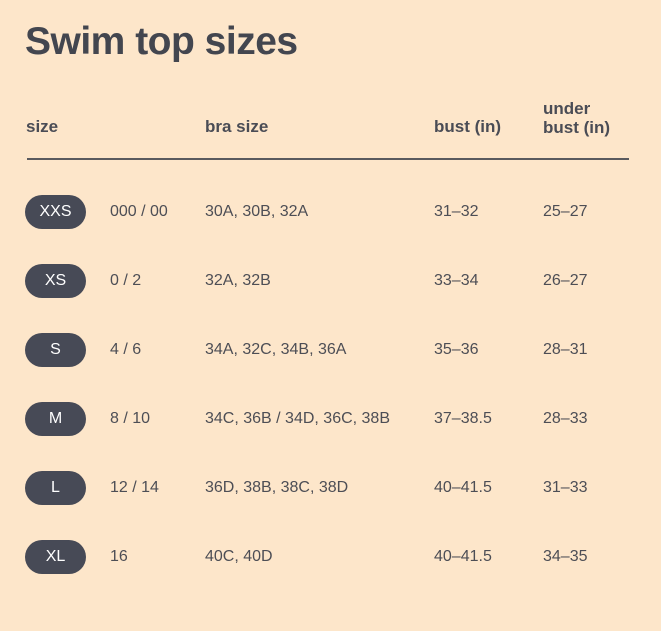  What do you see at coordinates (119, 556) in the screenshot?
I see `numeric-size: 16` at bounding box center [119, 556].